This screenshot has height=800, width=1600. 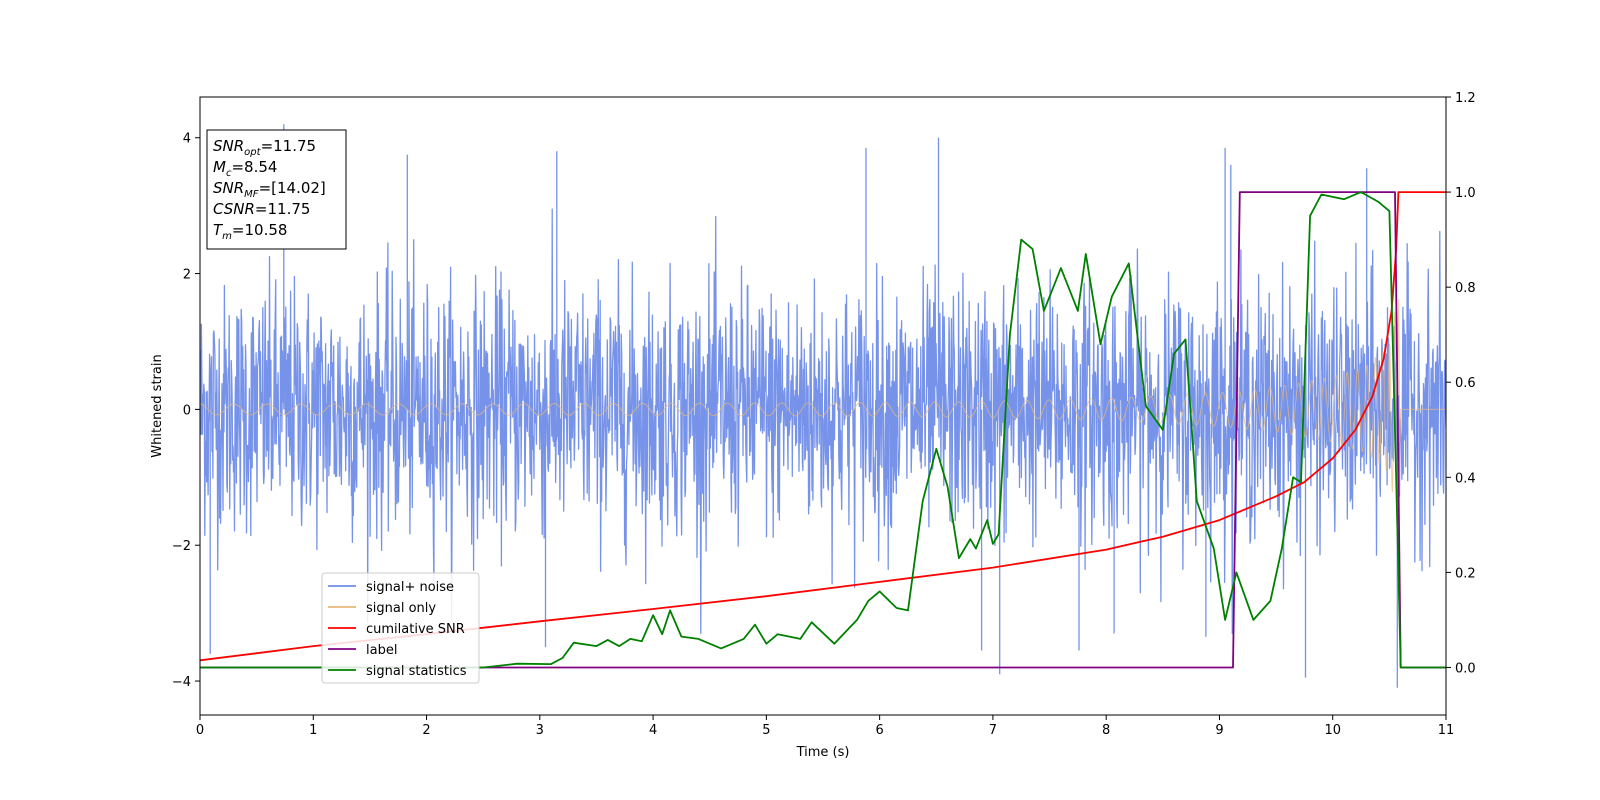 I want to click on legend-entry: signal+ noise, so click(x=410, y=587).